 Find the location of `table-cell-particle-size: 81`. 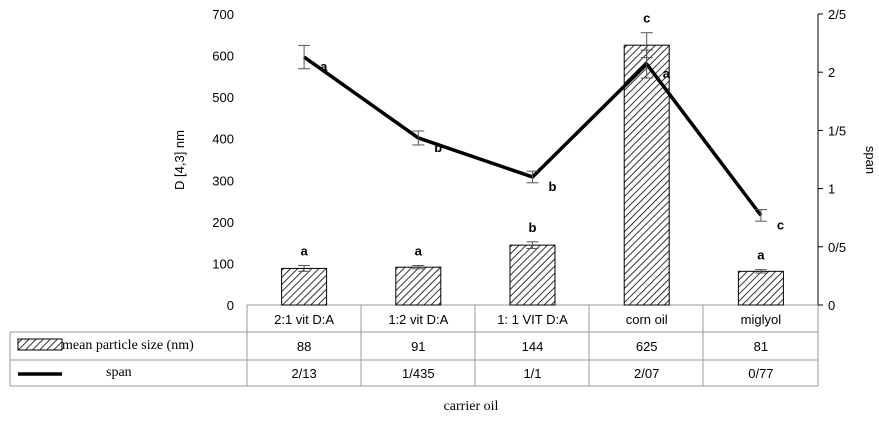

table-cell-particle-size: 81 is located at coordinates (761, 346).